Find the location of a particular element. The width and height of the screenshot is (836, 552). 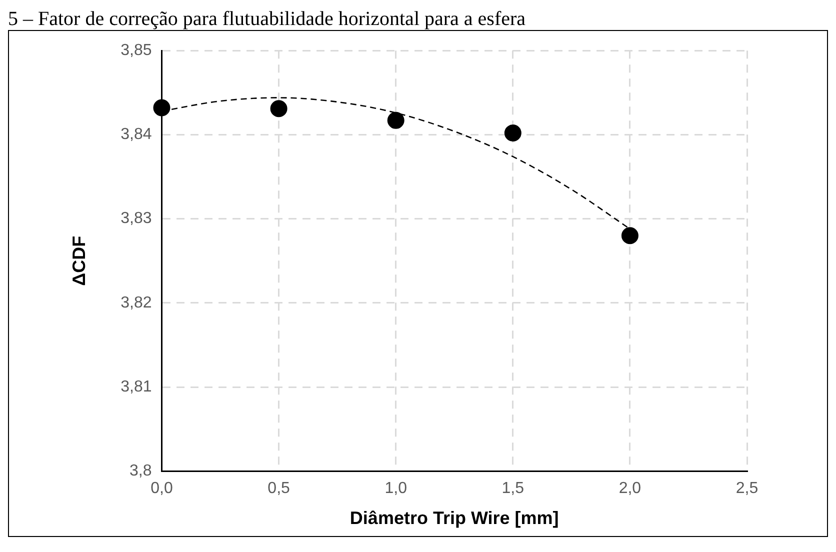

y-tick-label: 3,85 is located at coordinates (136, 51).